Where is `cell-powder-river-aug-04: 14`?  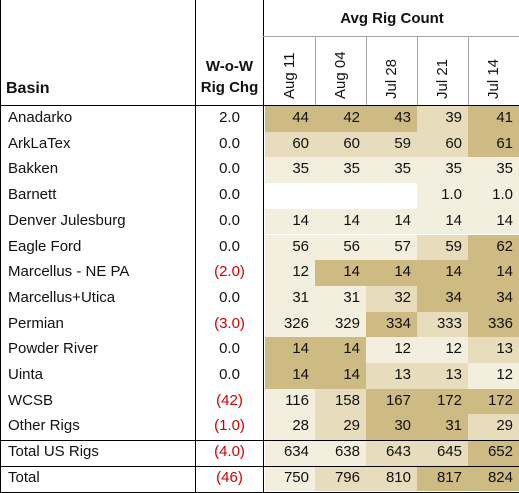
cell-powder-river-aug-04: 14 is located at coordinates (340, 350).